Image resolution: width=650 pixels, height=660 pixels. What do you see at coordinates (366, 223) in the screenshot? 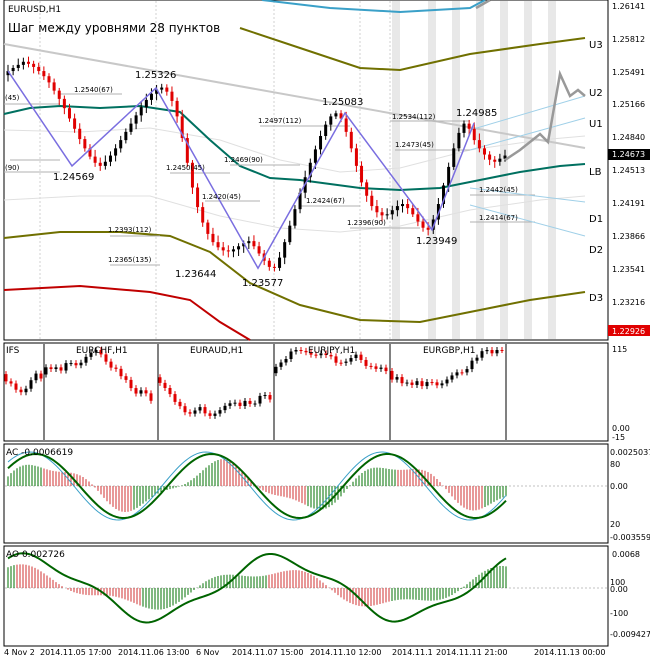
I see `level-note: 1.2396(90)` at bounding box center [366, 223].